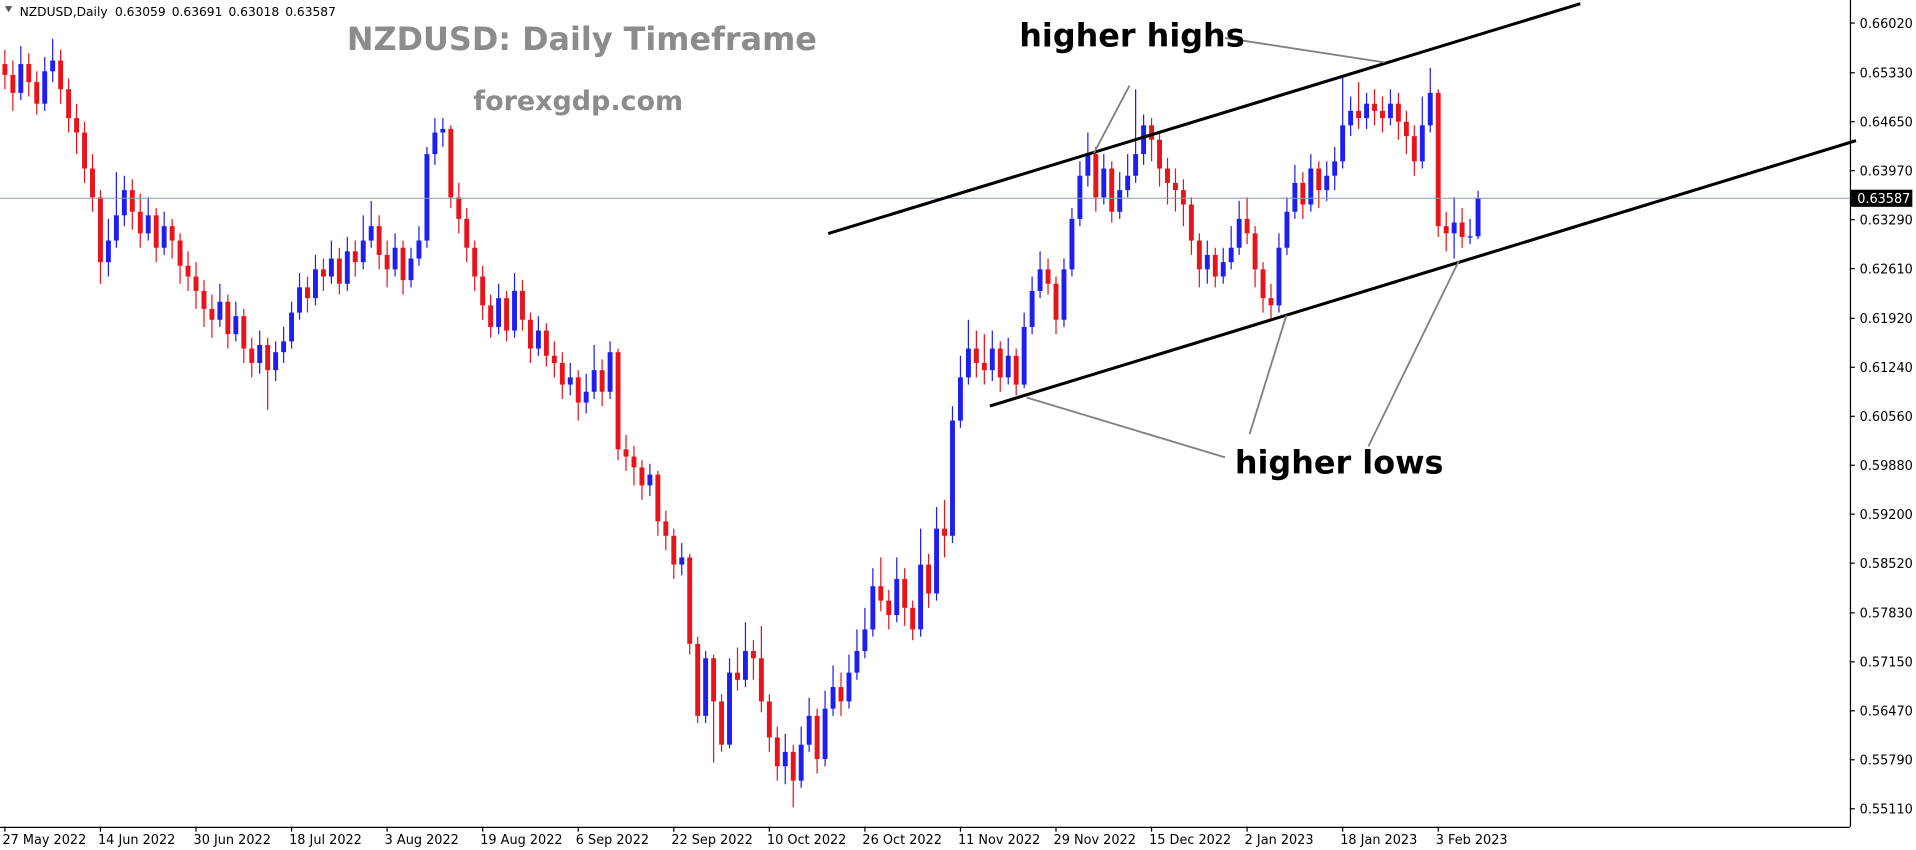 Image resolution: width=1916 pixels, height=850 pixels. What do you see at coordinates (1886, 123) in the screenshot?
I see `y-tick-label: 0.64650` at bounding box center [1886, 123].